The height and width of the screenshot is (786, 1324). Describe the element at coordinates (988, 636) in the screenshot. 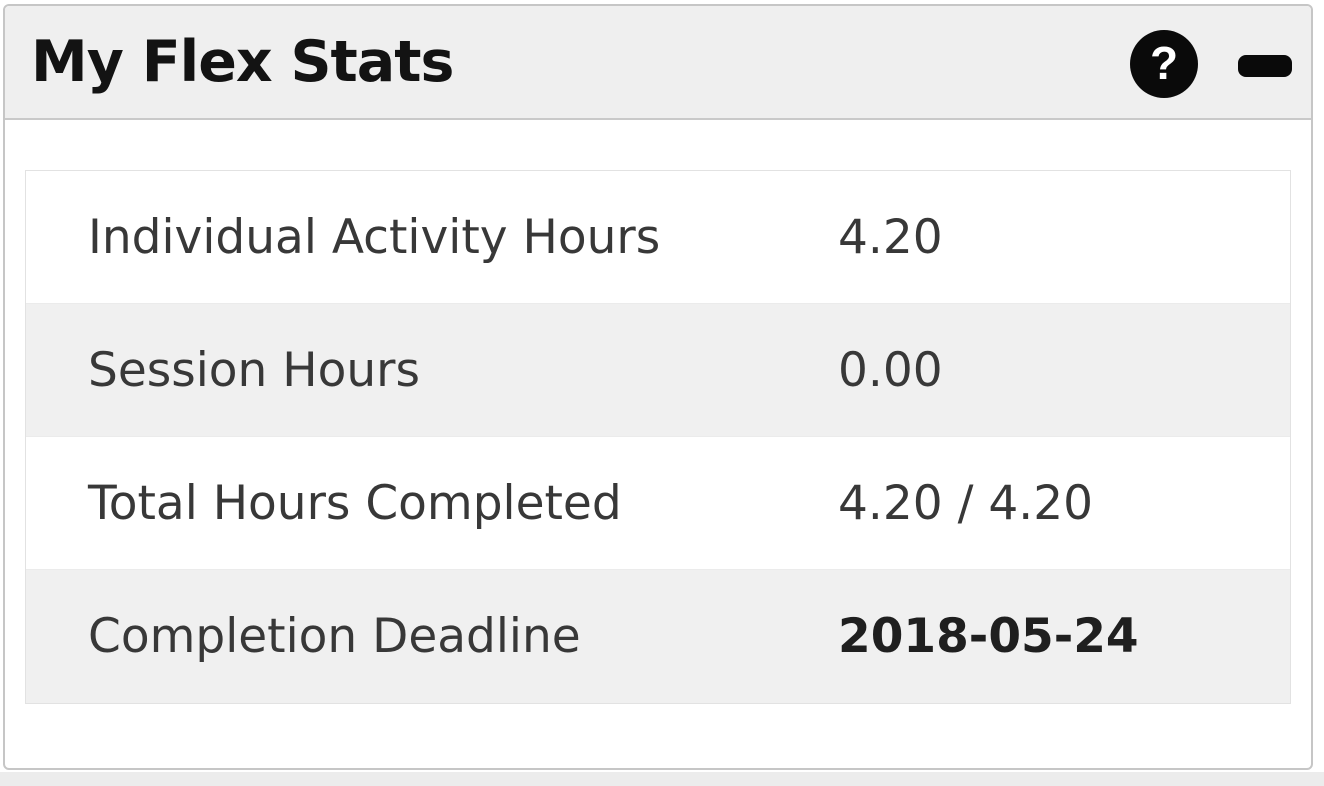

I see `stat-value: 2018-05-24` at that location.